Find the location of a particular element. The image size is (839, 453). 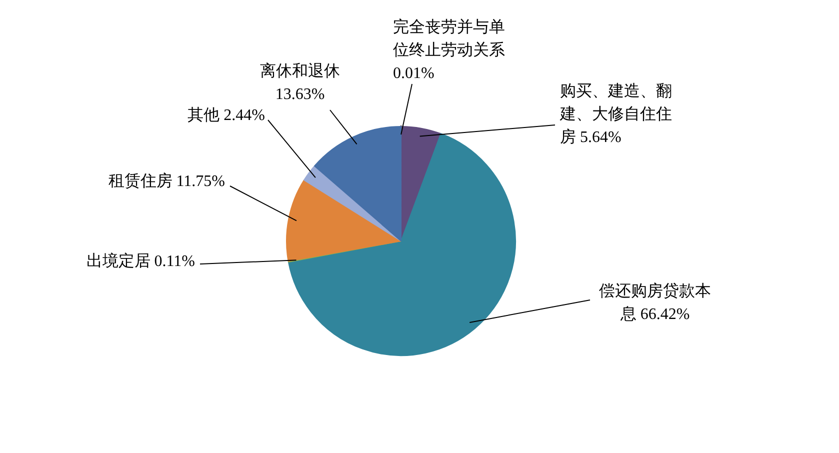

slice-label: 出境定居 0.11% is located at coordinates (140, 261).